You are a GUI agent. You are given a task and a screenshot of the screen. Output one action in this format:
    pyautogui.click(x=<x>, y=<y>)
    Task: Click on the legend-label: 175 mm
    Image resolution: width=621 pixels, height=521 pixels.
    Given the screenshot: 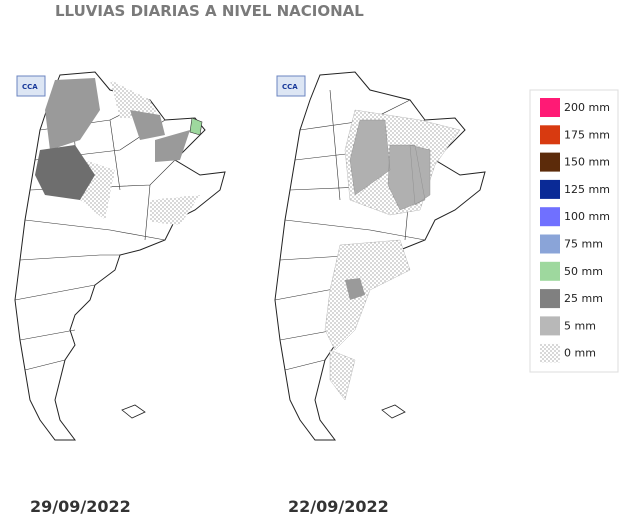 What is the action you would take?
    pyautogui.click(x=587, y=134)
    